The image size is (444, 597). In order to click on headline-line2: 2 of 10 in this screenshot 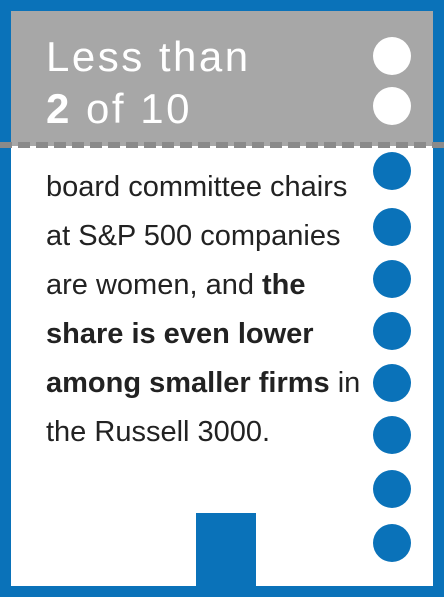, I will do `click(119, 109)`.